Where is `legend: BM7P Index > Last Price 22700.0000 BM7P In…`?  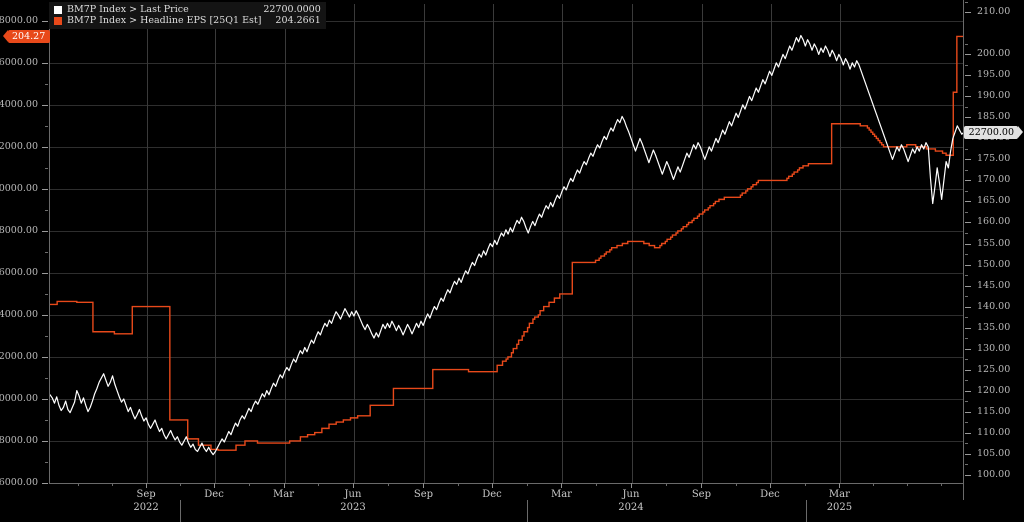 legend: BM7P Index > Last Price 22700.0000 BM7P In… is located at coordinates (187, 15).